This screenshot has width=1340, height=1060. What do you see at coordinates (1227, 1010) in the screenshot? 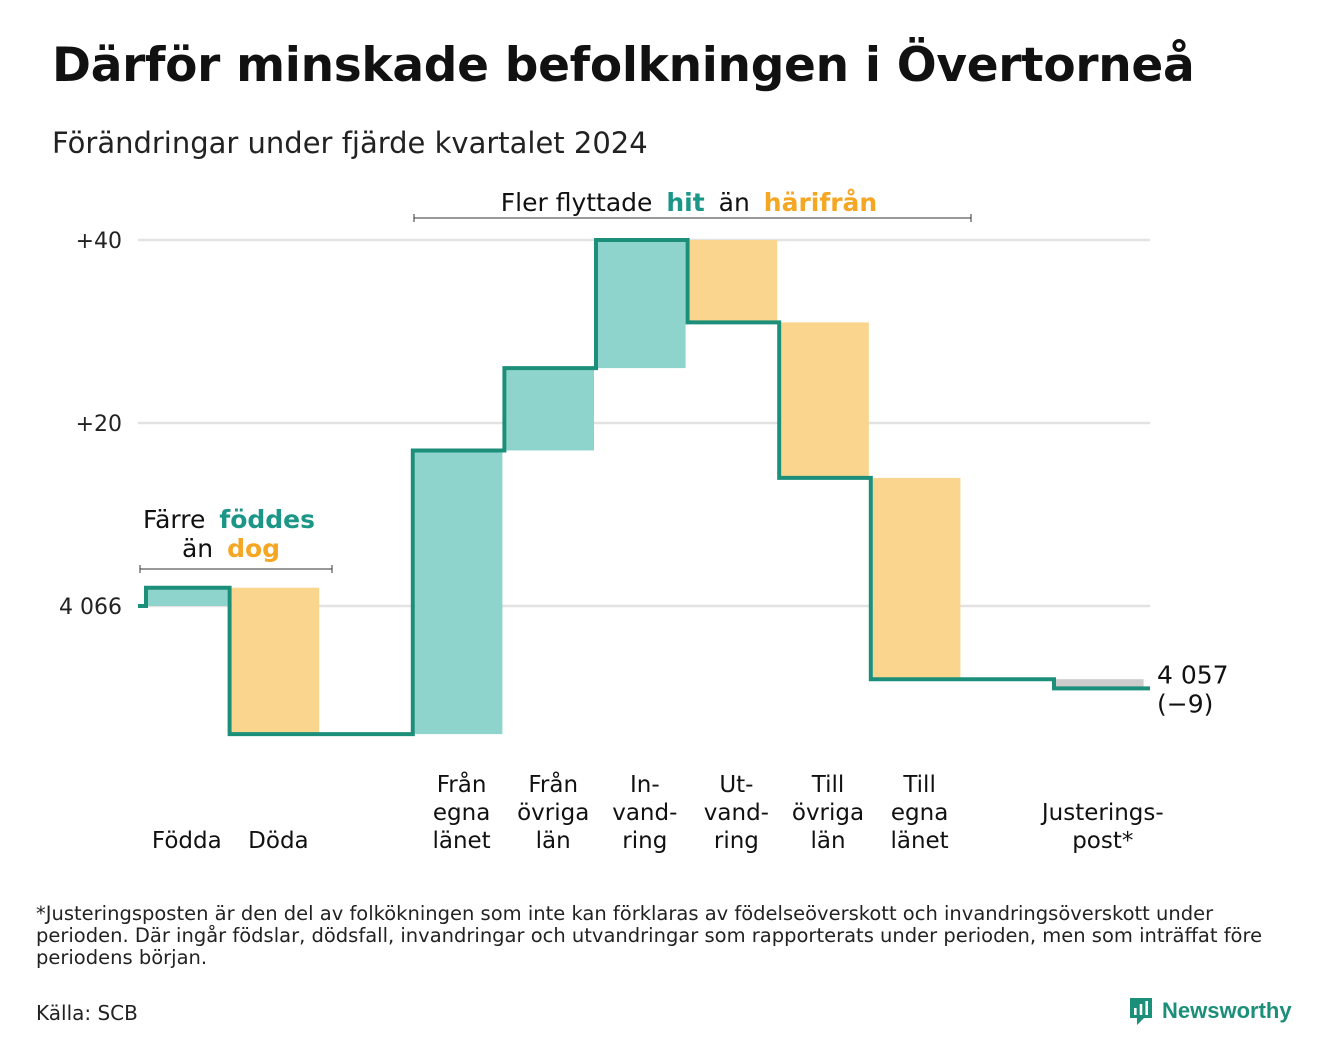
I see `brand-name: Newsworthy` at bounding box center [1227, 1010].